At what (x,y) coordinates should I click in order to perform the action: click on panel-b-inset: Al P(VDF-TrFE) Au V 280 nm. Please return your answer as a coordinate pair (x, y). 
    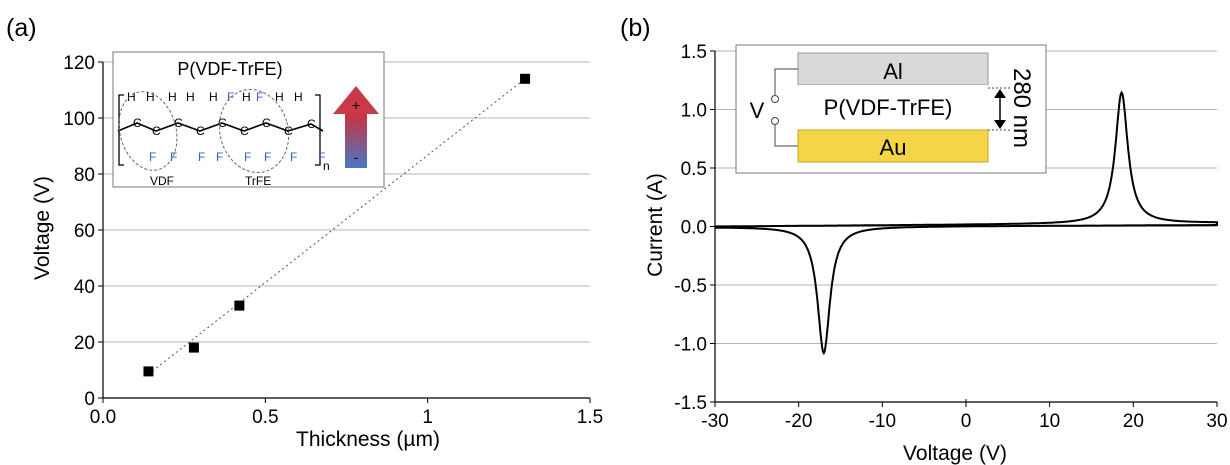
    Looking at the image, I should click on (891, 109).